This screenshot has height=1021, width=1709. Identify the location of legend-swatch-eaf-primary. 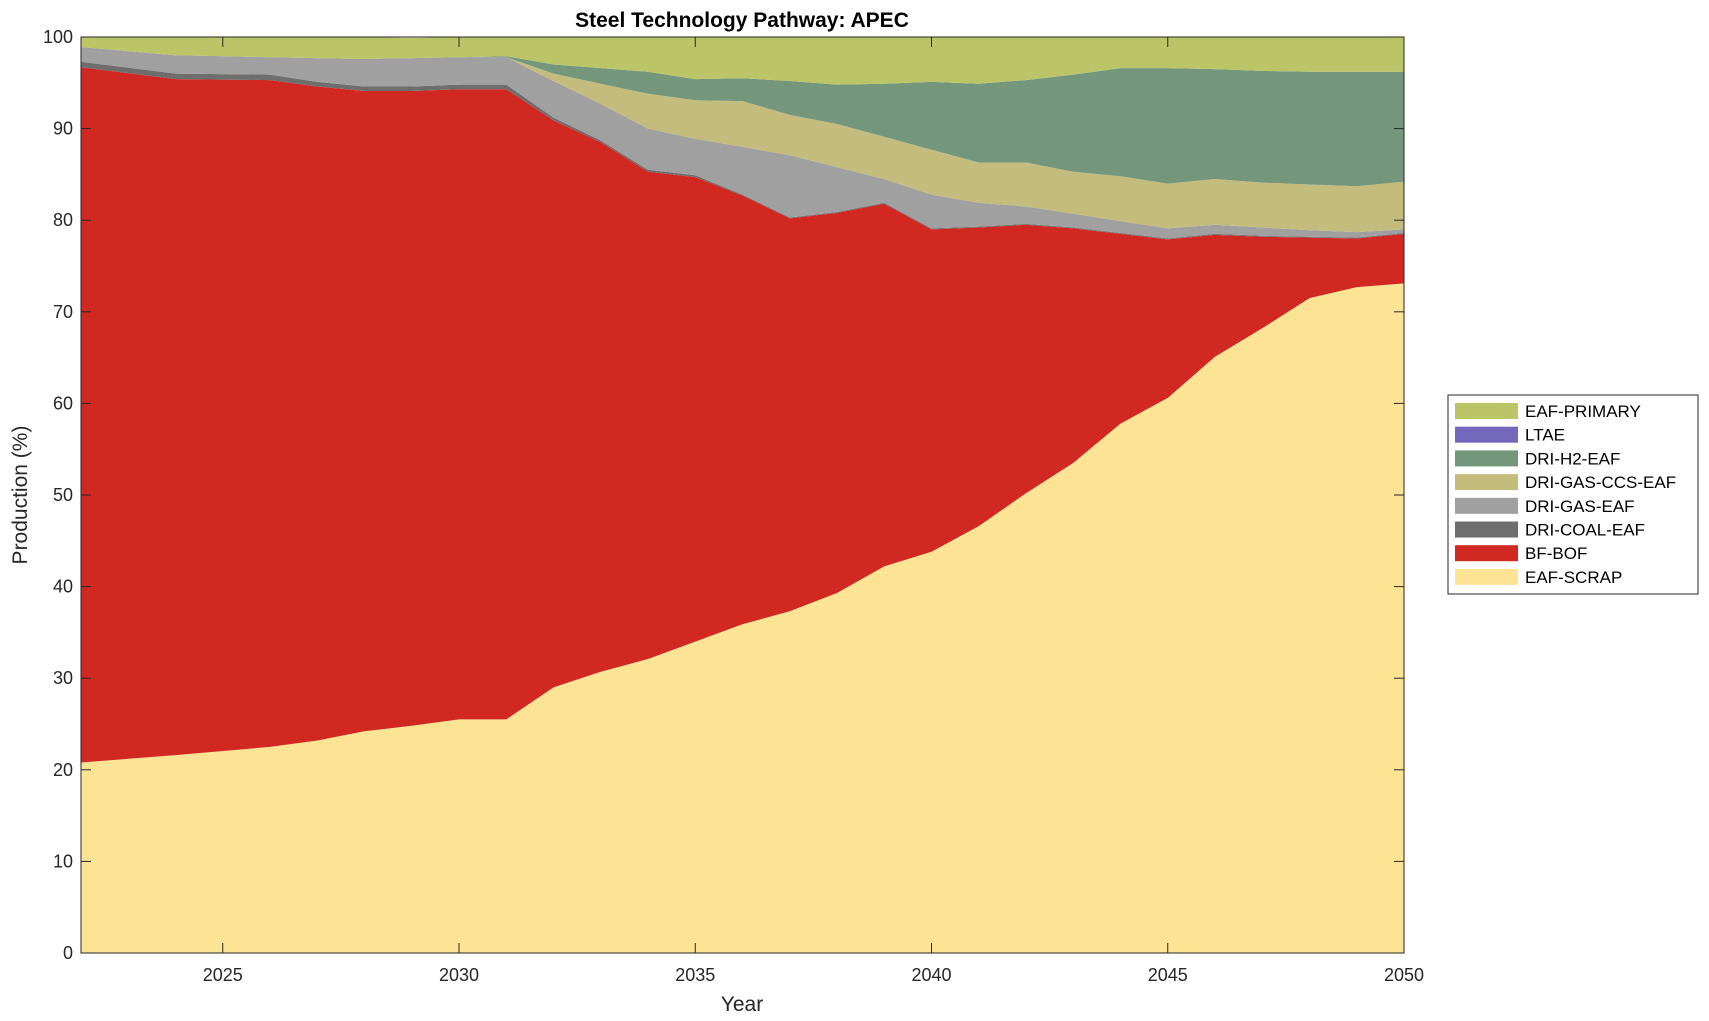
(1486, 411).